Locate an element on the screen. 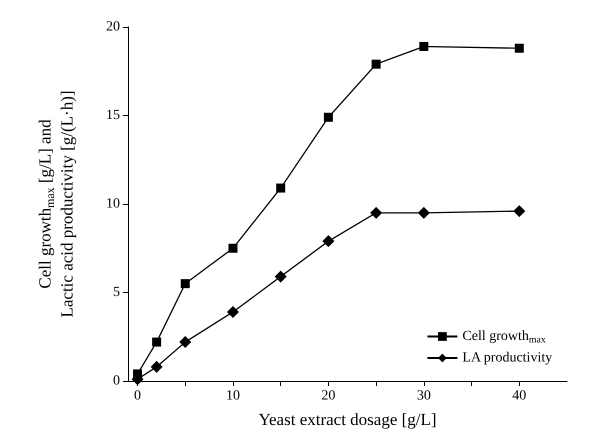 This screenshot has width=606, height=448. x-tick-label: 40 is located at coordinates (519, 396).